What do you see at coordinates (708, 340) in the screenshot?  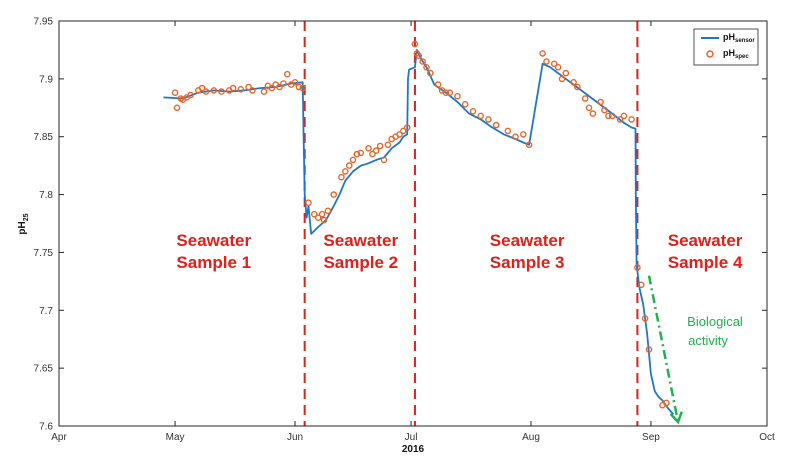 I see `biological-activity-line2: activity` at bounding box center [708, 340].